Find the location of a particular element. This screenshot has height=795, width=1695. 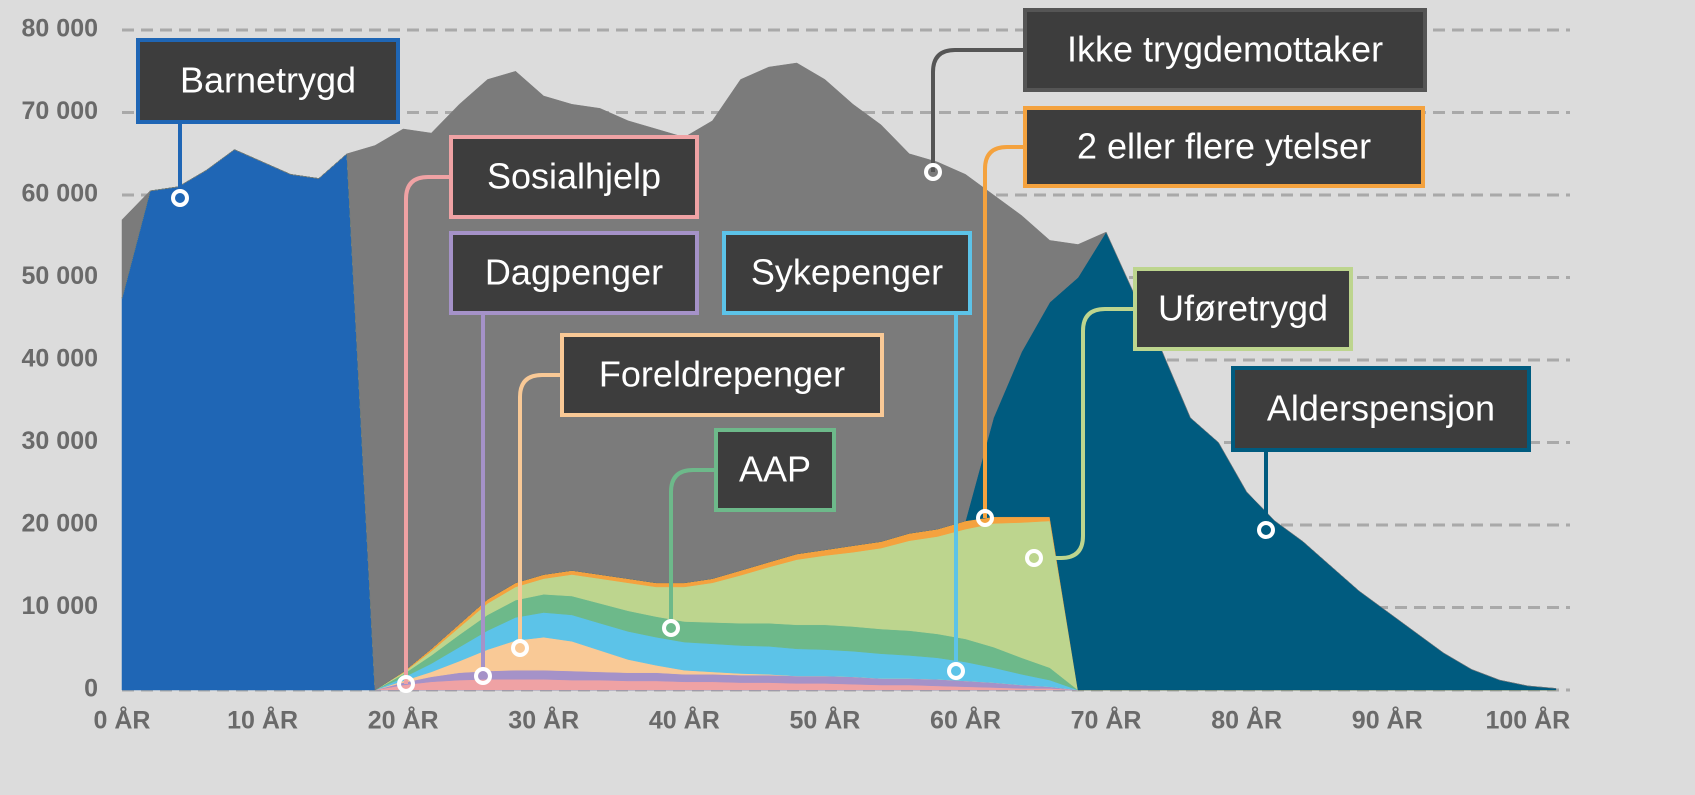

x-tick-label: 30 ÅR is located at coordinates (543, 720).